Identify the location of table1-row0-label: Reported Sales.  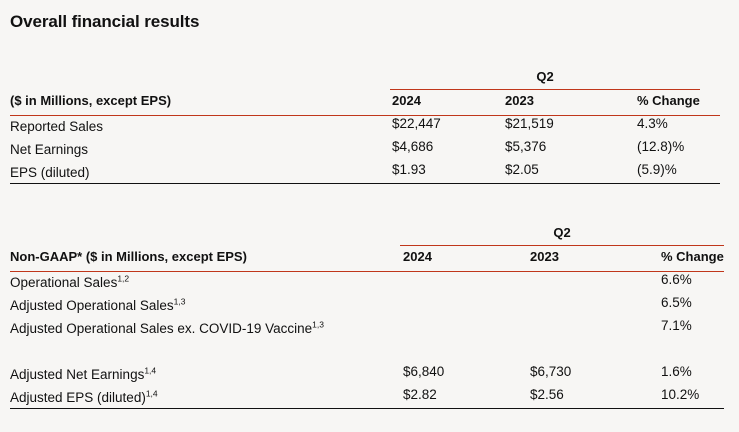
(57, 126).